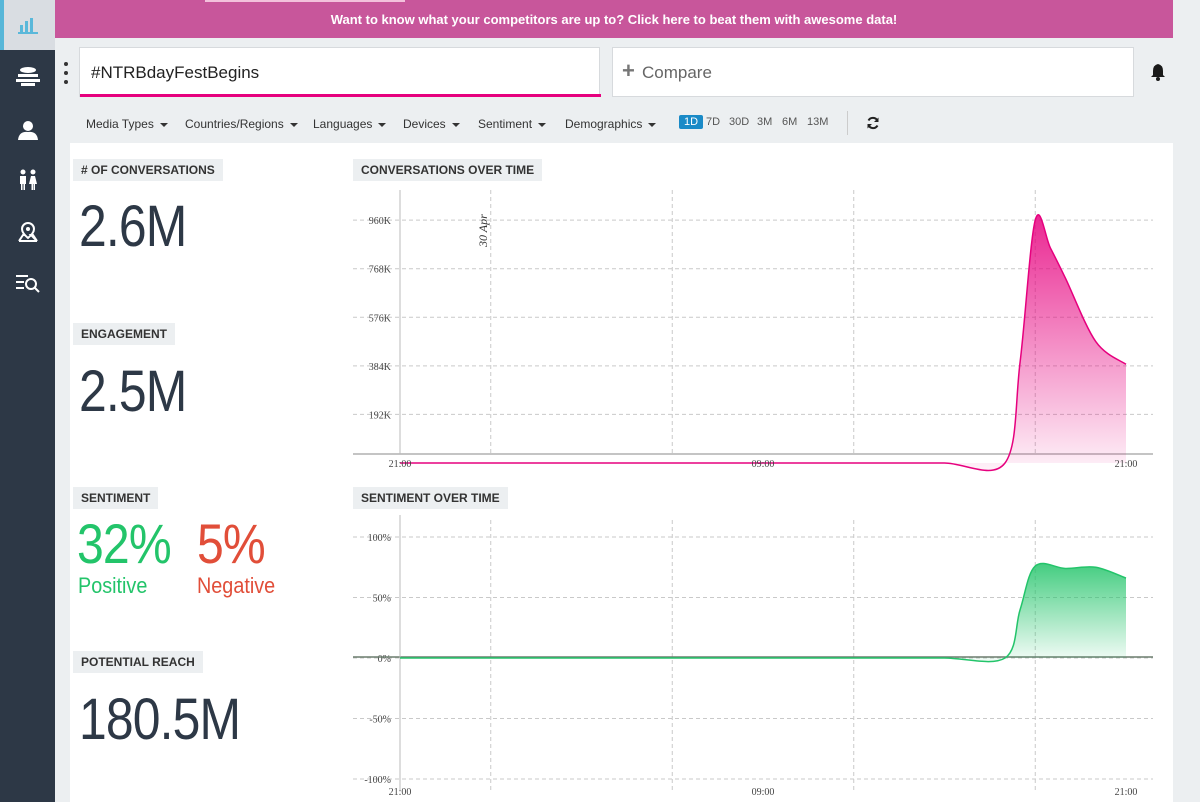 The width and height of the screenshot is (1200, 802). What do you see at coordinates (27, 401) in the screenshot?
I see `sidebar` at bounding box center [27, 401].